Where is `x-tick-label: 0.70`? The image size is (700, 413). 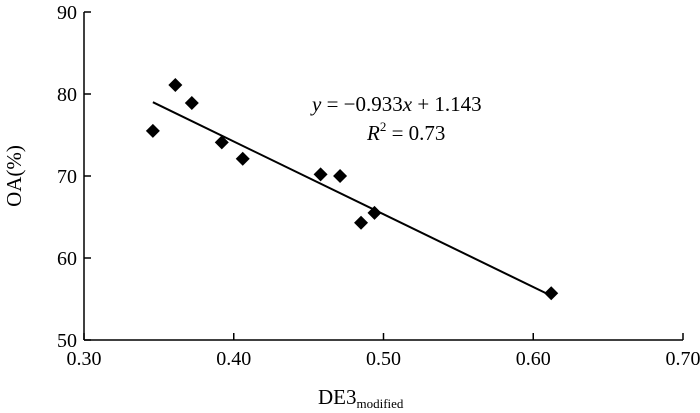 x-tick-label: 0.70 is located at coordinates (683, 359).